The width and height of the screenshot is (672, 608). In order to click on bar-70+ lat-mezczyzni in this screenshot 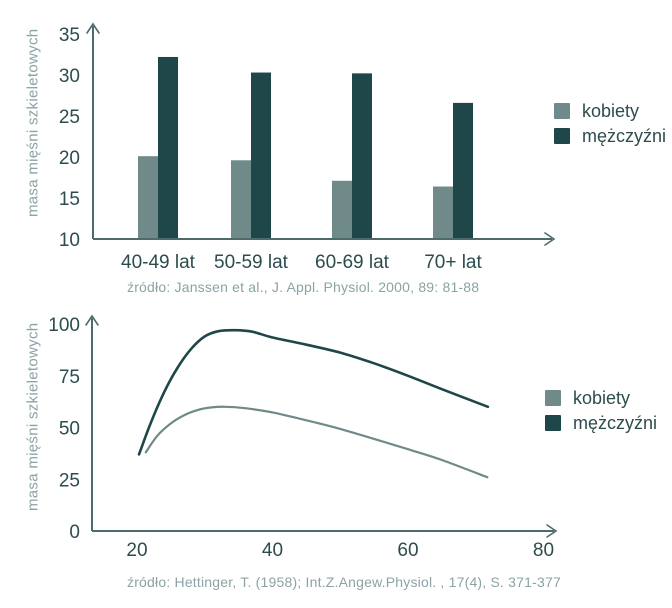, I will do `click(463, 170)`.